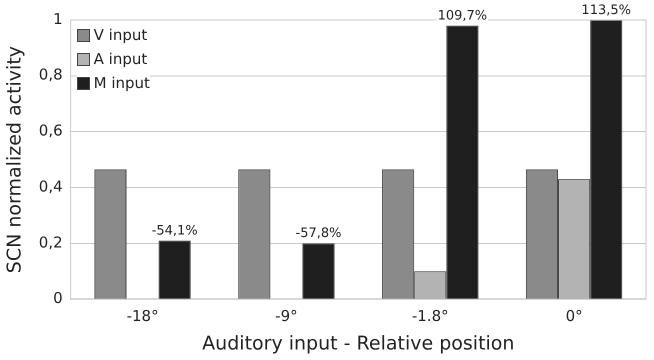 The height and width of the screenshot is (360, 654). I want to click on x-tick-label: -1.8°, so click(430, 316).